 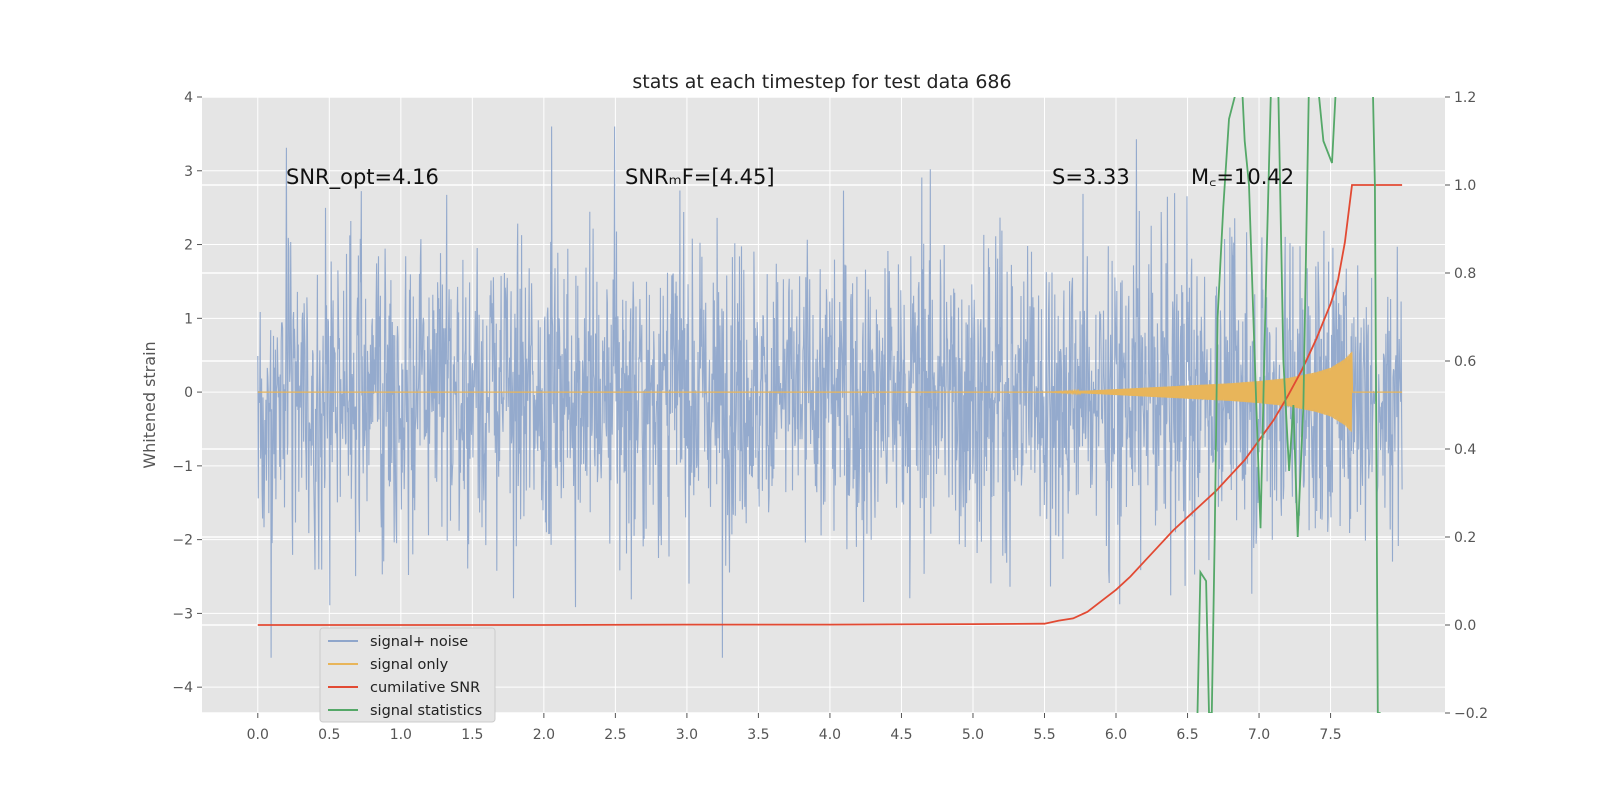 What do you see at coordinates (615, 735) in the screenshot?
I see `x-tick-label: 2.5` at bounding box center [615, 735].